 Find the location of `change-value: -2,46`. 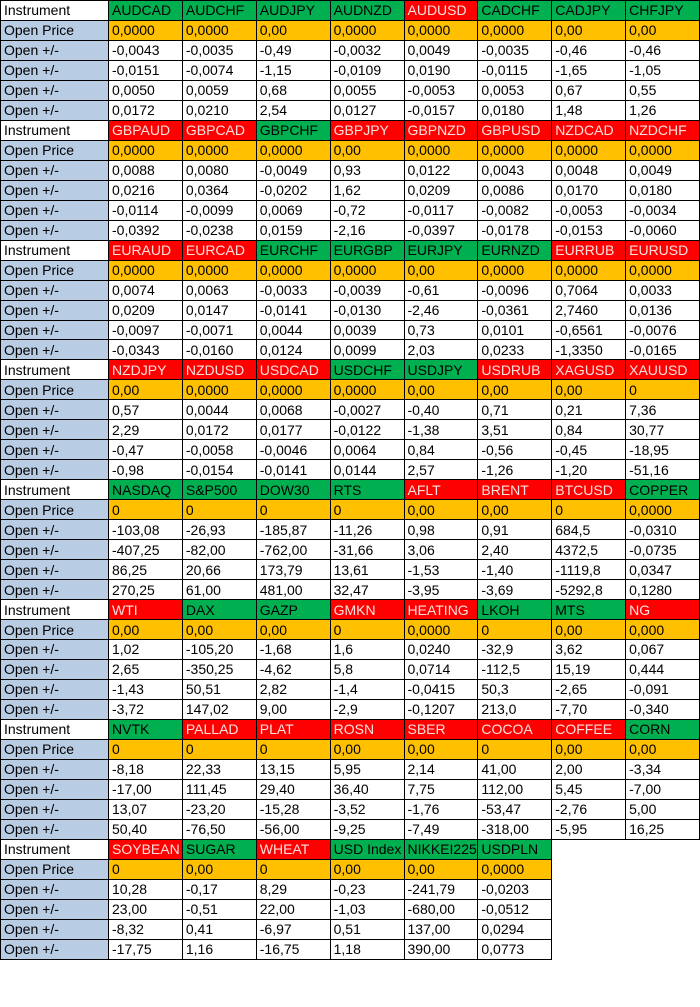

change-value: -2,46 is located at coordinates (441, 310).